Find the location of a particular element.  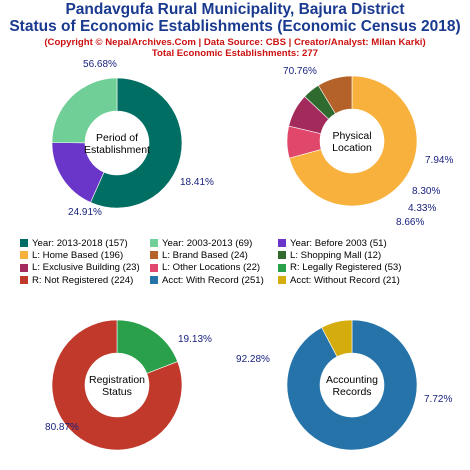

donut-center-label: Location is located at coordinates (352, 148).